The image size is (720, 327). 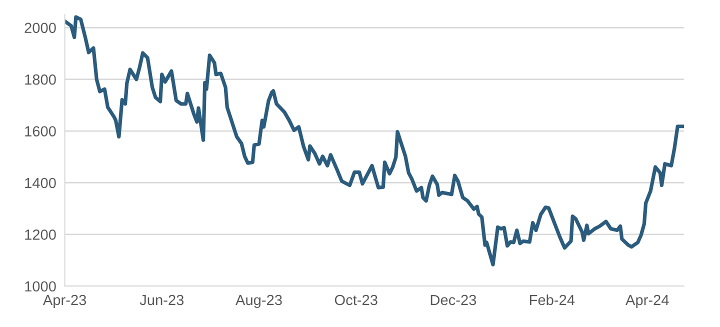 What do you see at coordinates (40, 131) in the screenshot?
I see `y-tick-label: 1600` at bounding box center [40, 131].